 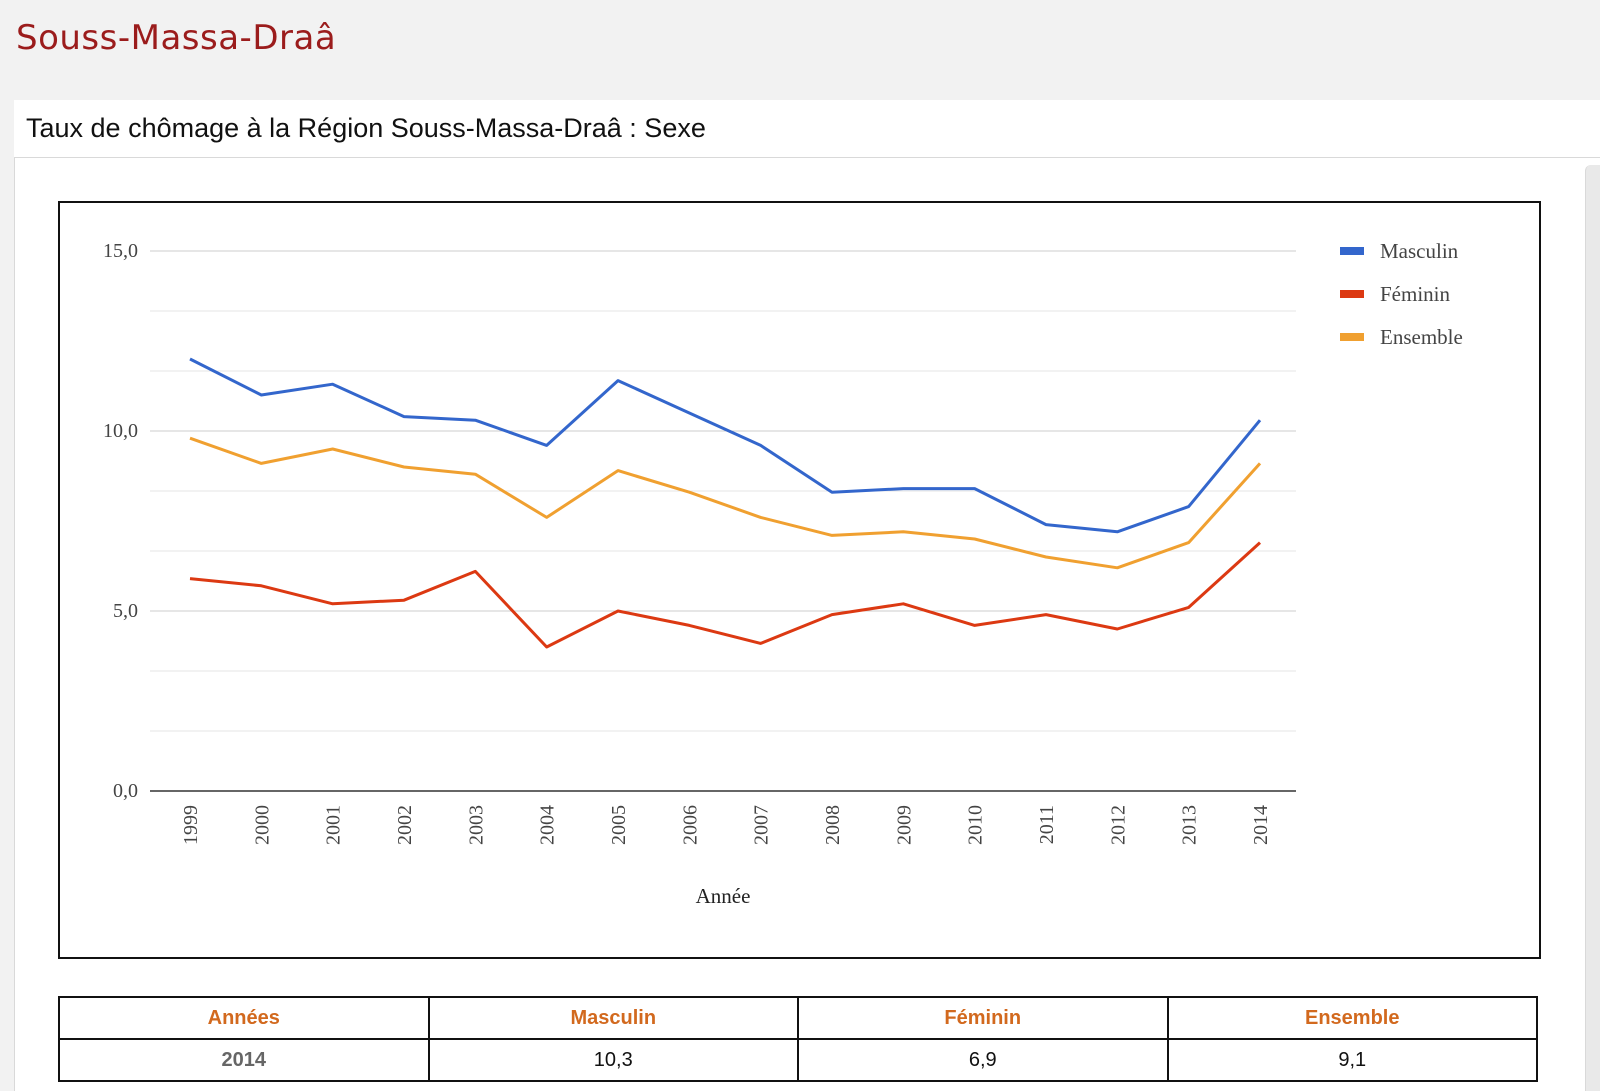 I want to click on x-tick-label: 2007, so click(x=762, y=825).